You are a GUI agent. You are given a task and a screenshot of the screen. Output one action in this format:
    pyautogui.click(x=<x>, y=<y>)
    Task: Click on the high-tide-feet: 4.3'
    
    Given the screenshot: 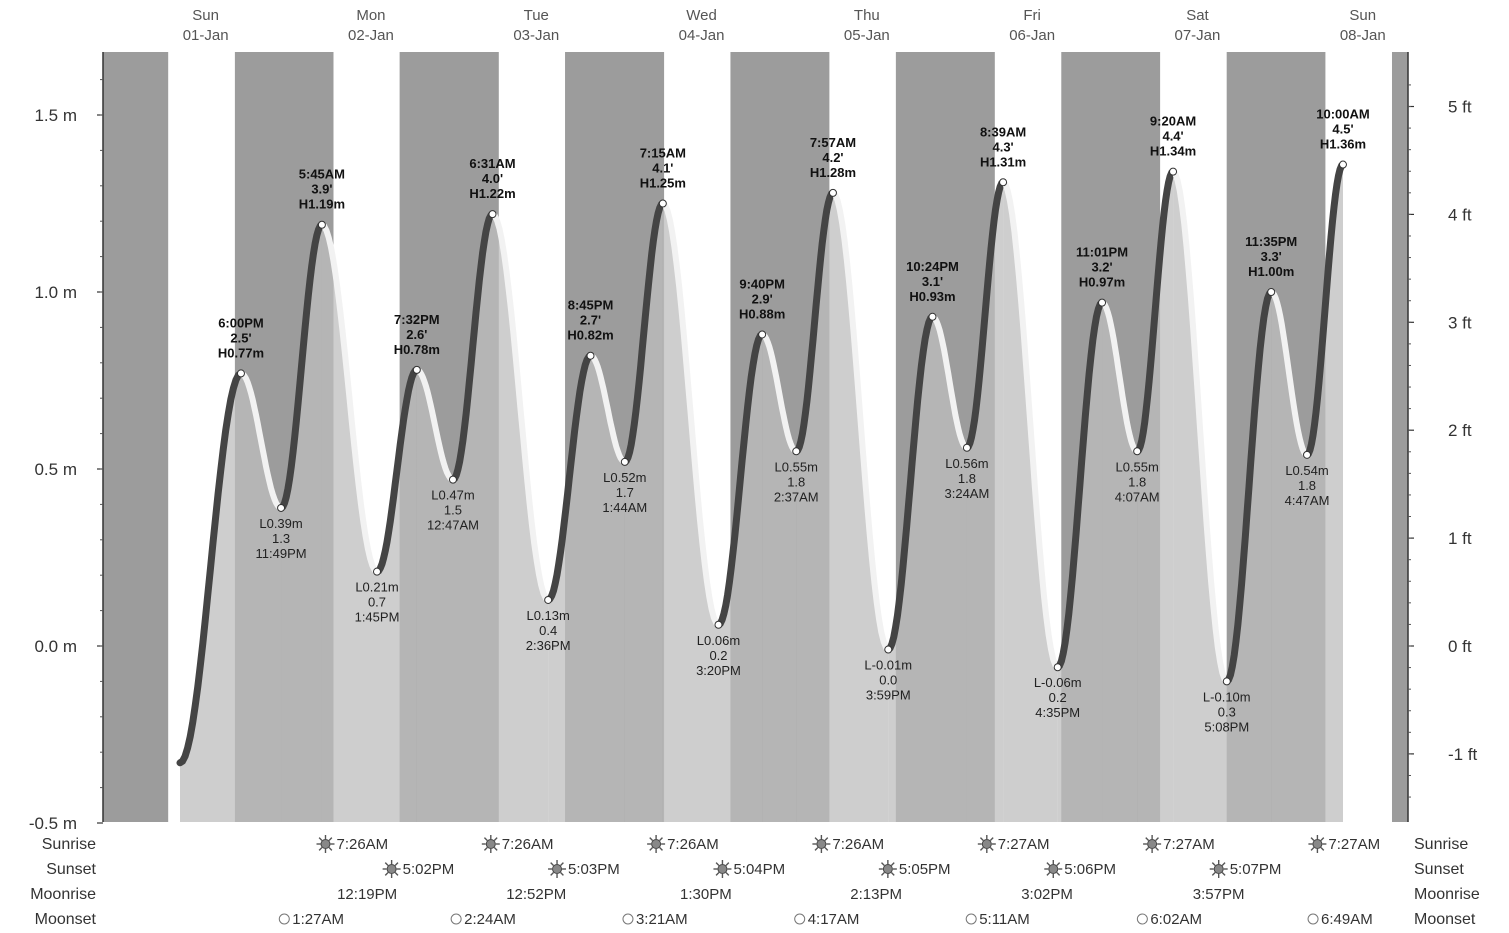 What is the action you would take?
    pyautogui.click(x=1002, y=146)
    